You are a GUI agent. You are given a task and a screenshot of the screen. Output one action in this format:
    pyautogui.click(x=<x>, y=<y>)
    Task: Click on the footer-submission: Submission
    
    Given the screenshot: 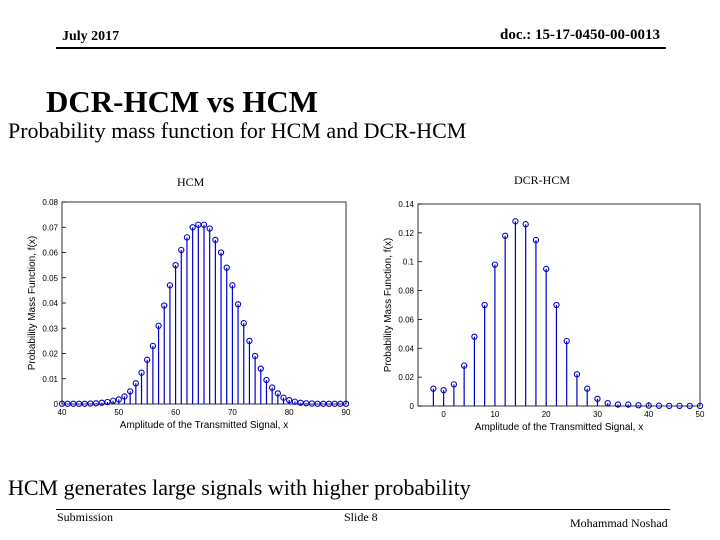 What is the action you would take?
    pyautogui.click(x=85, y=517)
    